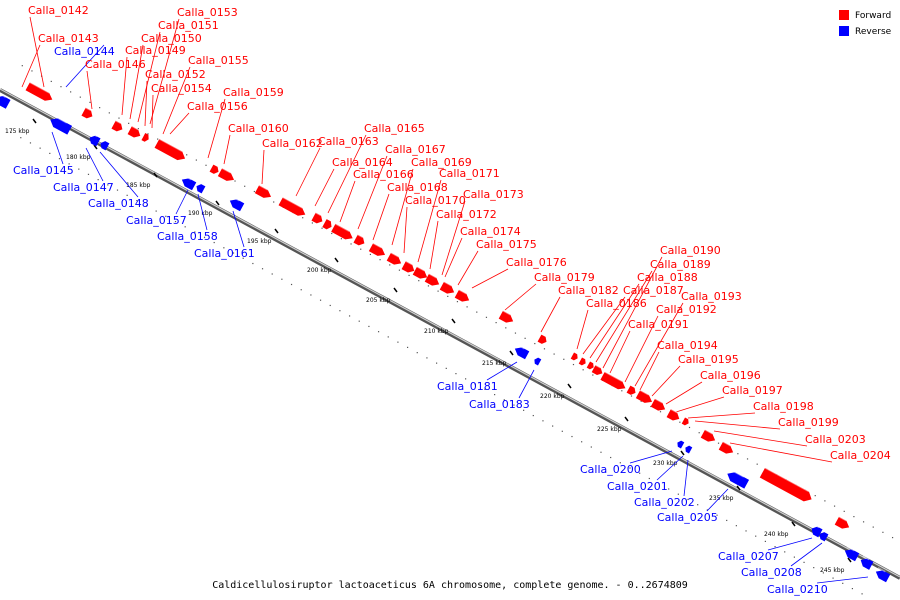 This screenshot has height=600, width=900. Describe the element at coordinates (435, 200) in the screenshot. I see `gene-label: Calla_0170` at that location.